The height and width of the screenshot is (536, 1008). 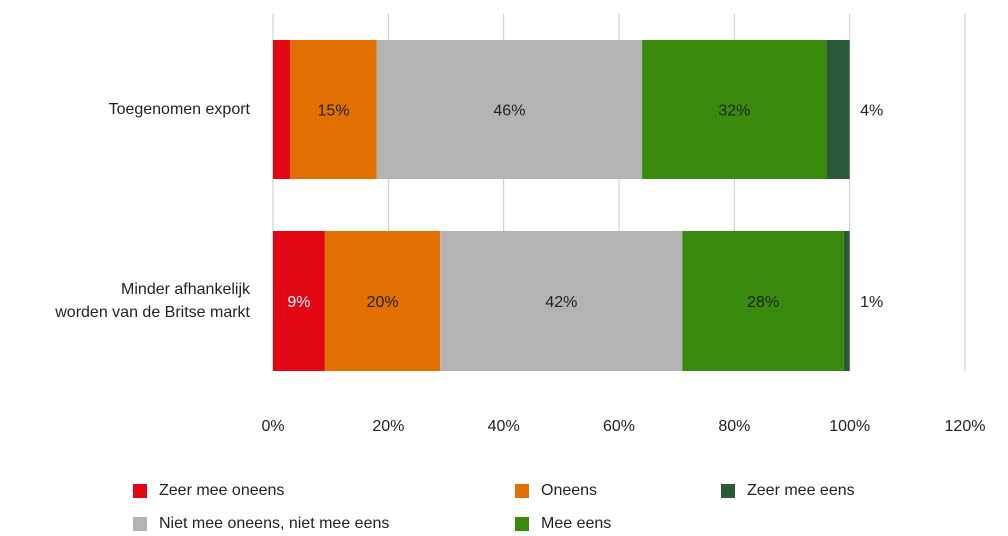 I want to click on x-tick-label: 20%, so click(x=388, y=426).